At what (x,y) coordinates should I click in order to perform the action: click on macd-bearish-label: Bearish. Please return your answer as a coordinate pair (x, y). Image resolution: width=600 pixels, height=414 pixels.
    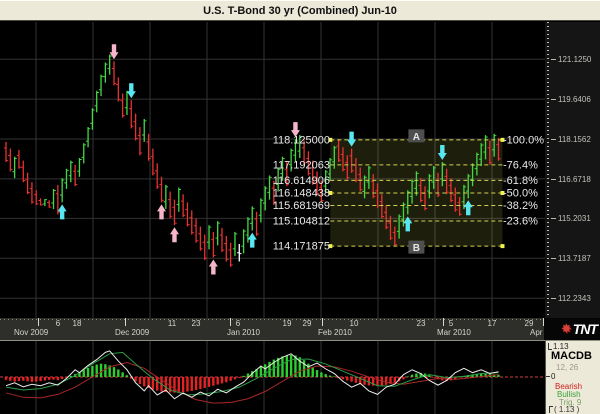
    Looking at the image, I should click on (569, 386).